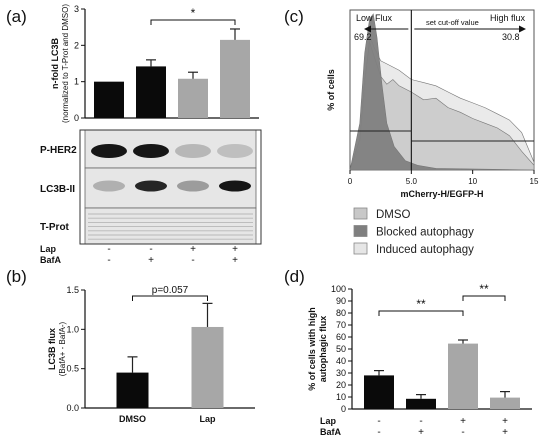 Image resolution: width=550 pixels, height=442 pixels. Describe the element at coordinates (331, 90) in the screenshot. I see `y-axis-label: % of cells` at that location.